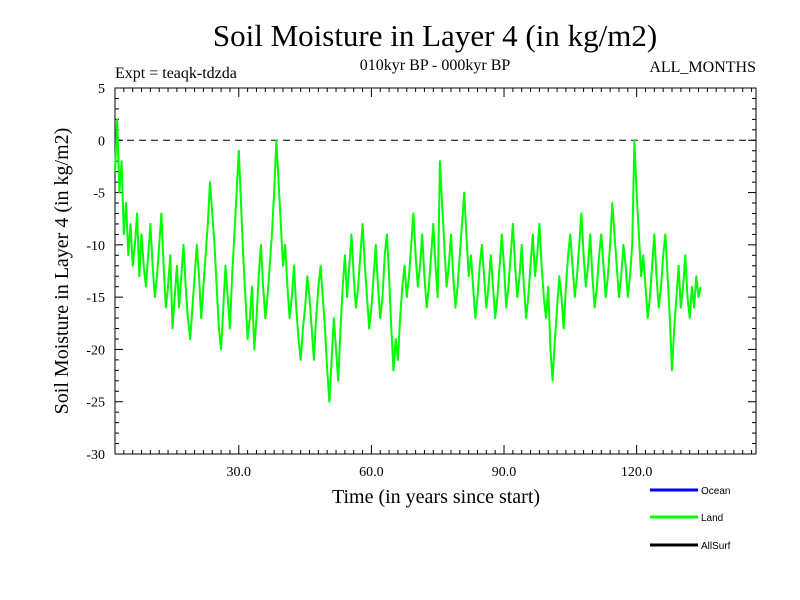  I want to click on y-tick-label: -5, so click(99, 194).